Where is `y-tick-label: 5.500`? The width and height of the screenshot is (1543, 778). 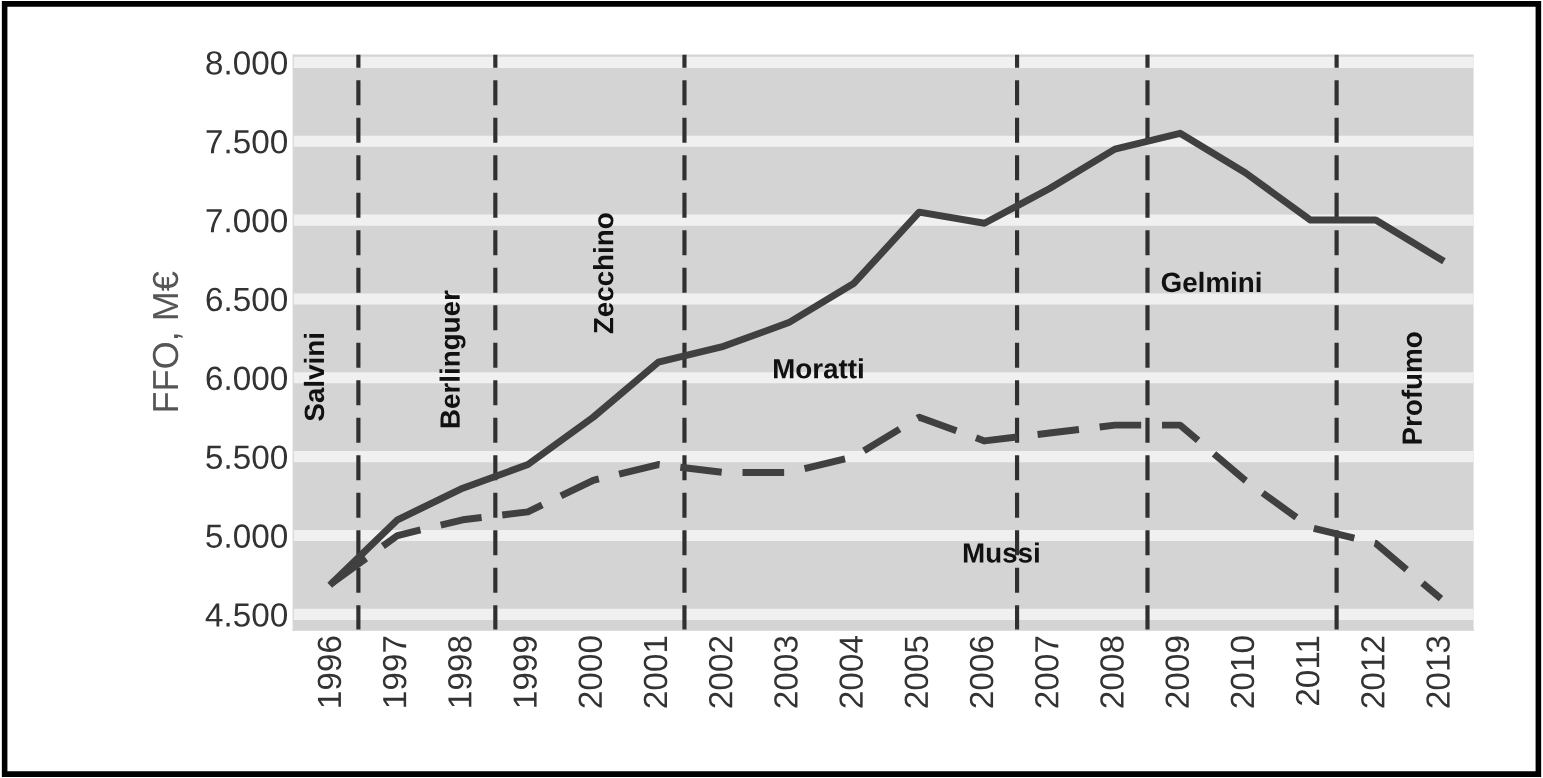 y-tick-label: 5.500 is located at coordinates (247, 457).